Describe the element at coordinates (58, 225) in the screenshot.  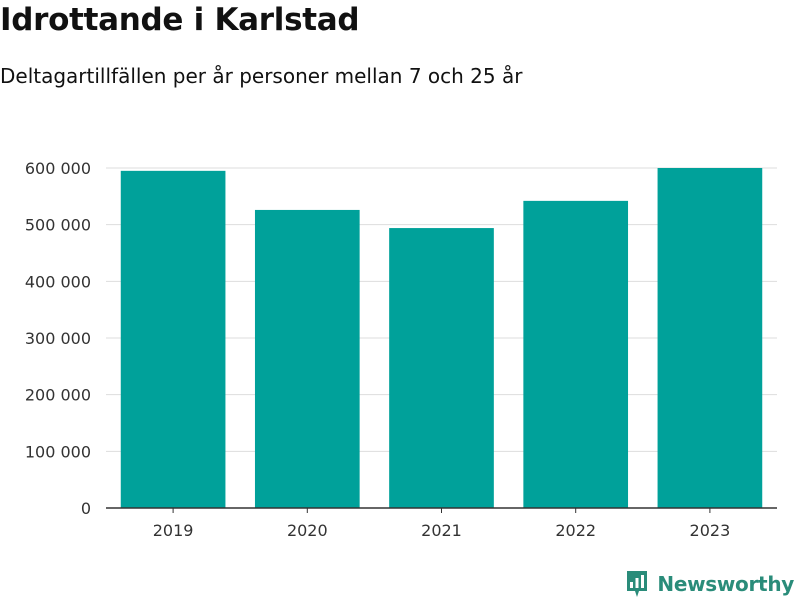
I see `y-tick-label: 500 000` at that location.